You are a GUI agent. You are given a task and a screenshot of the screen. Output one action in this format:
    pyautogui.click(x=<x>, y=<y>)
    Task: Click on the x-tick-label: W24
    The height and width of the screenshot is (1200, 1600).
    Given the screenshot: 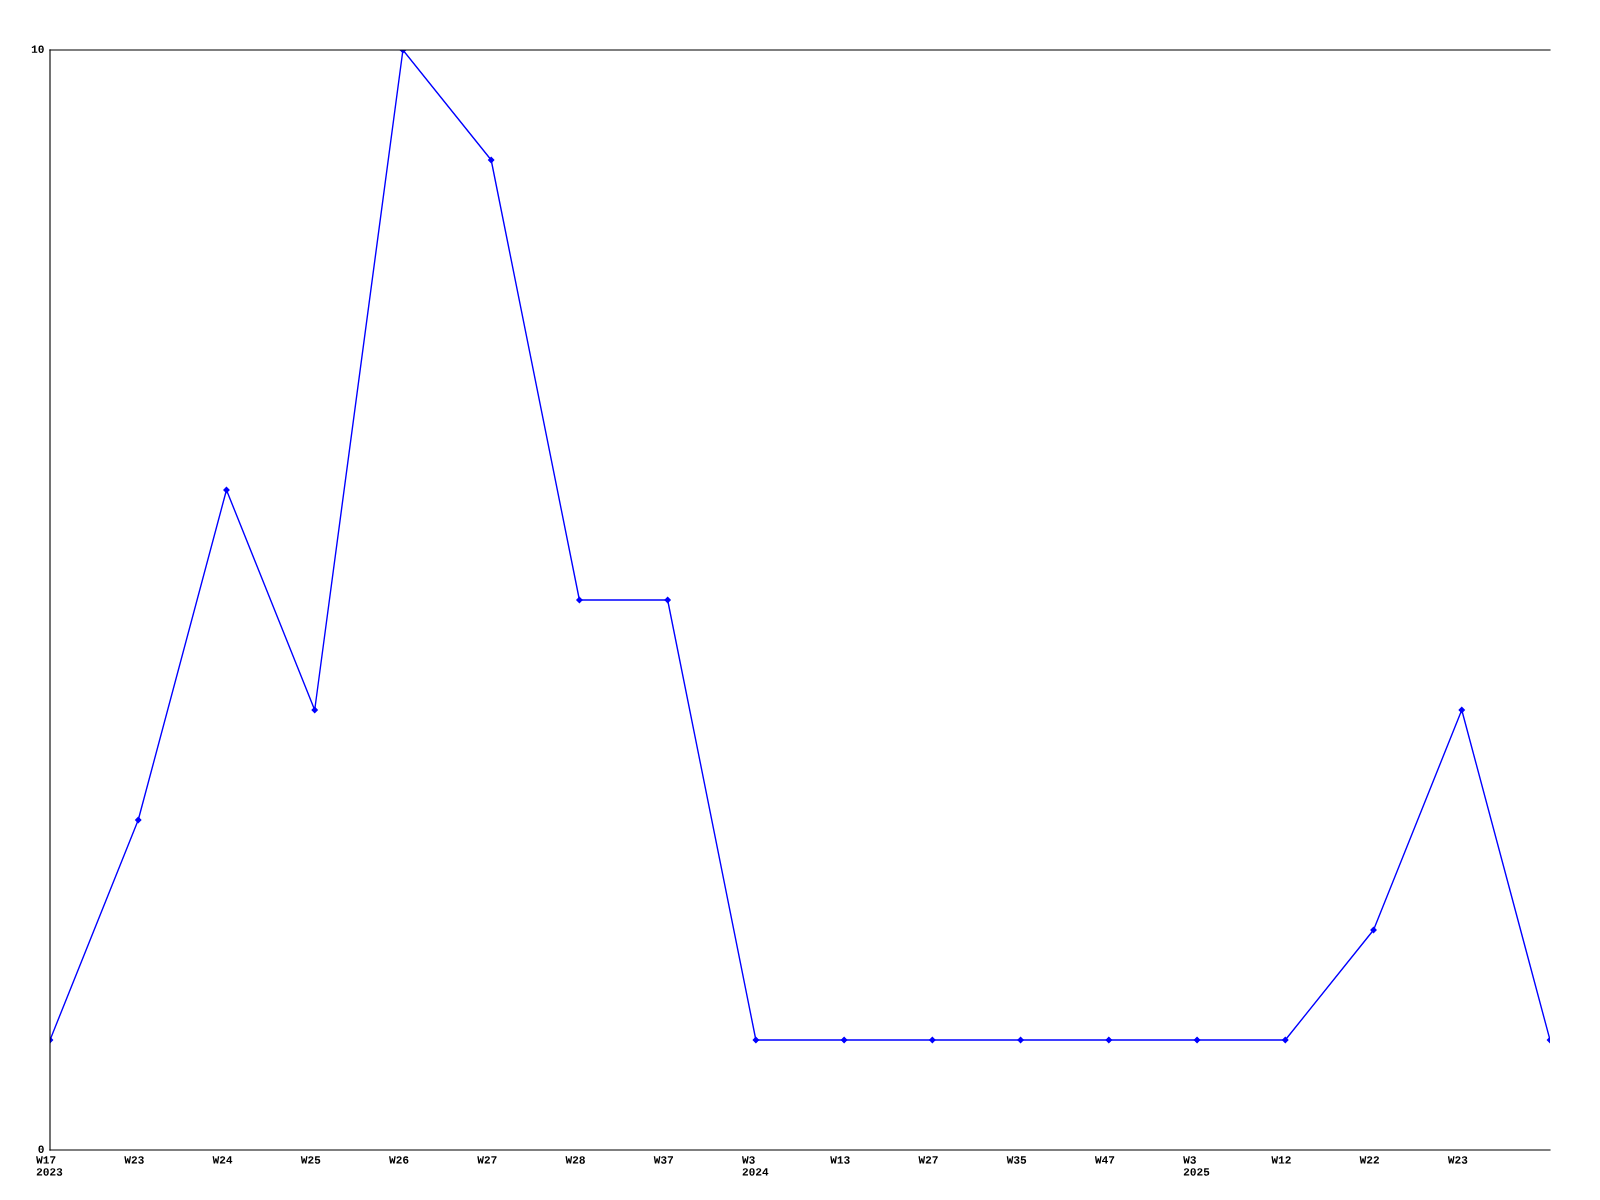 What is the action you would take?
    pyautogui.click(x=222, y=1160)
    